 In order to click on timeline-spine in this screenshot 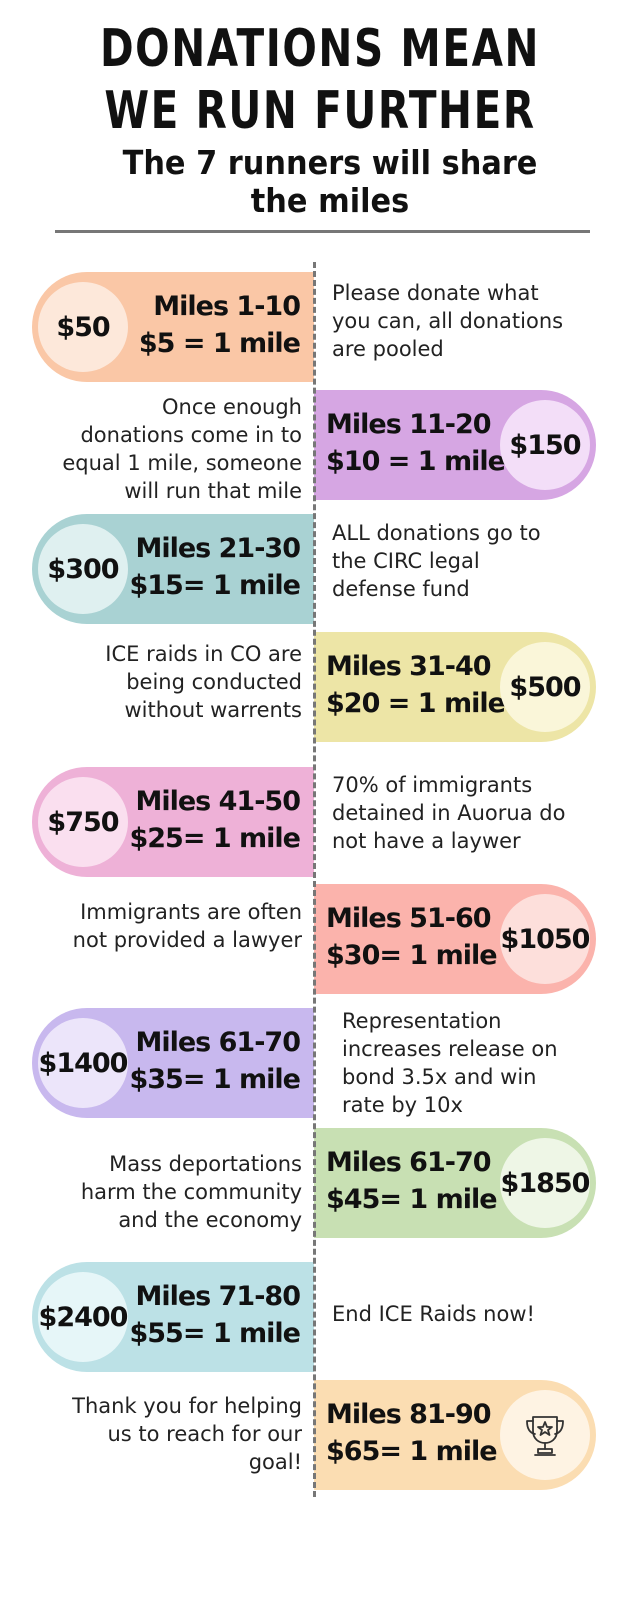, I will do `click(314, 879)`.